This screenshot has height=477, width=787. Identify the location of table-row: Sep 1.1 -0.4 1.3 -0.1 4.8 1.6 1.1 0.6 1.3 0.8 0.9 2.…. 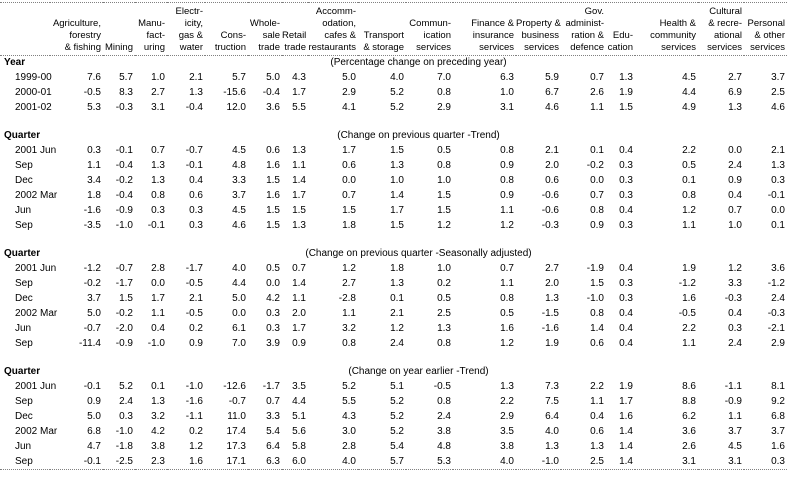
(393, 165).